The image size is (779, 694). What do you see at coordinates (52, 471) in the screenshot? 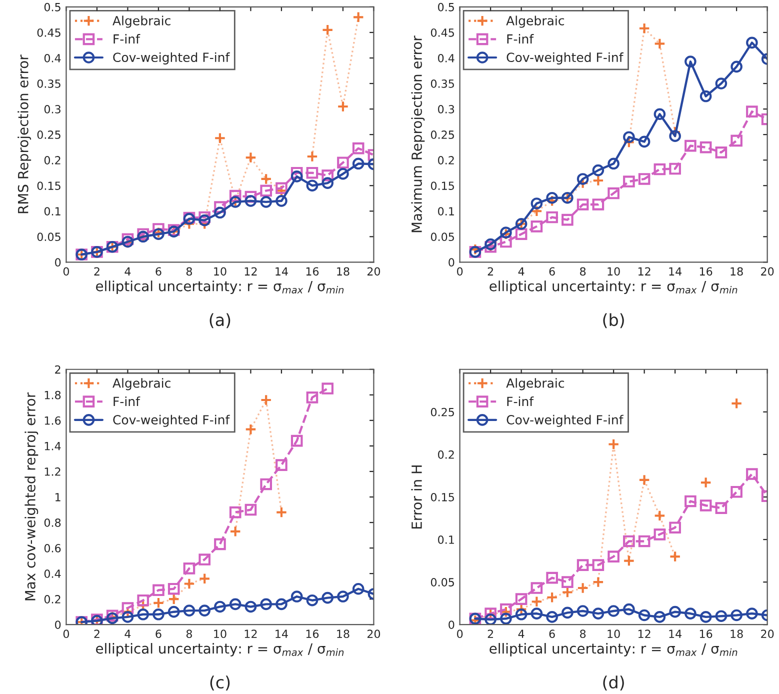
I see `y-tick-label: 1.2` at bounding box center [52, 471].